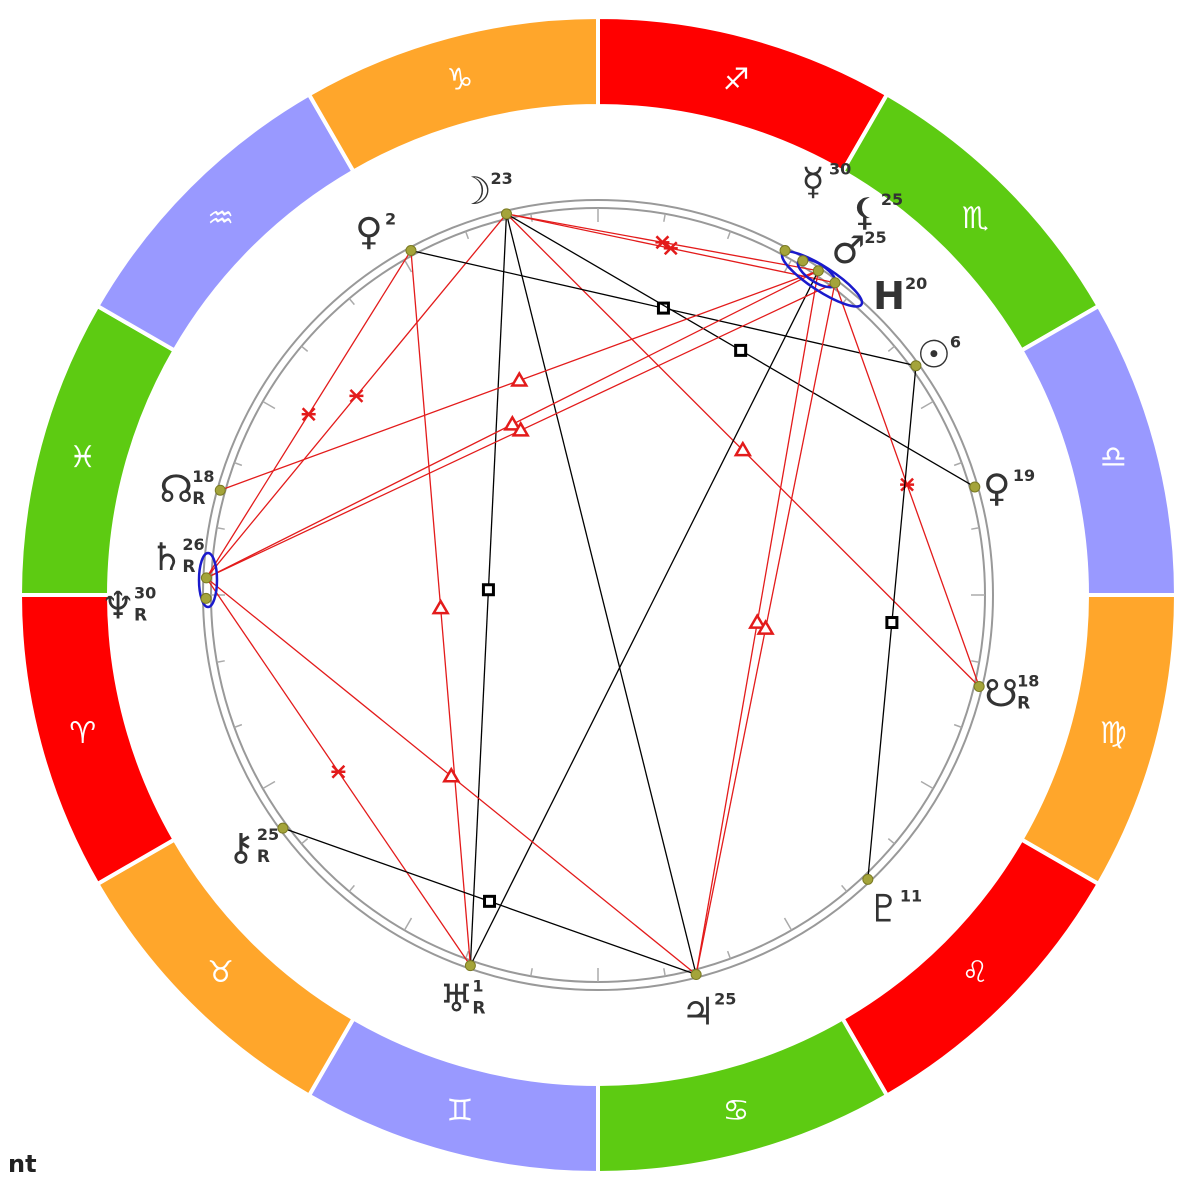 This screenshot has width=1196, height=1200. Describe the element at coordinates (812, 182) in the screenshot. I see `mercury-icon: ☿` at that location.